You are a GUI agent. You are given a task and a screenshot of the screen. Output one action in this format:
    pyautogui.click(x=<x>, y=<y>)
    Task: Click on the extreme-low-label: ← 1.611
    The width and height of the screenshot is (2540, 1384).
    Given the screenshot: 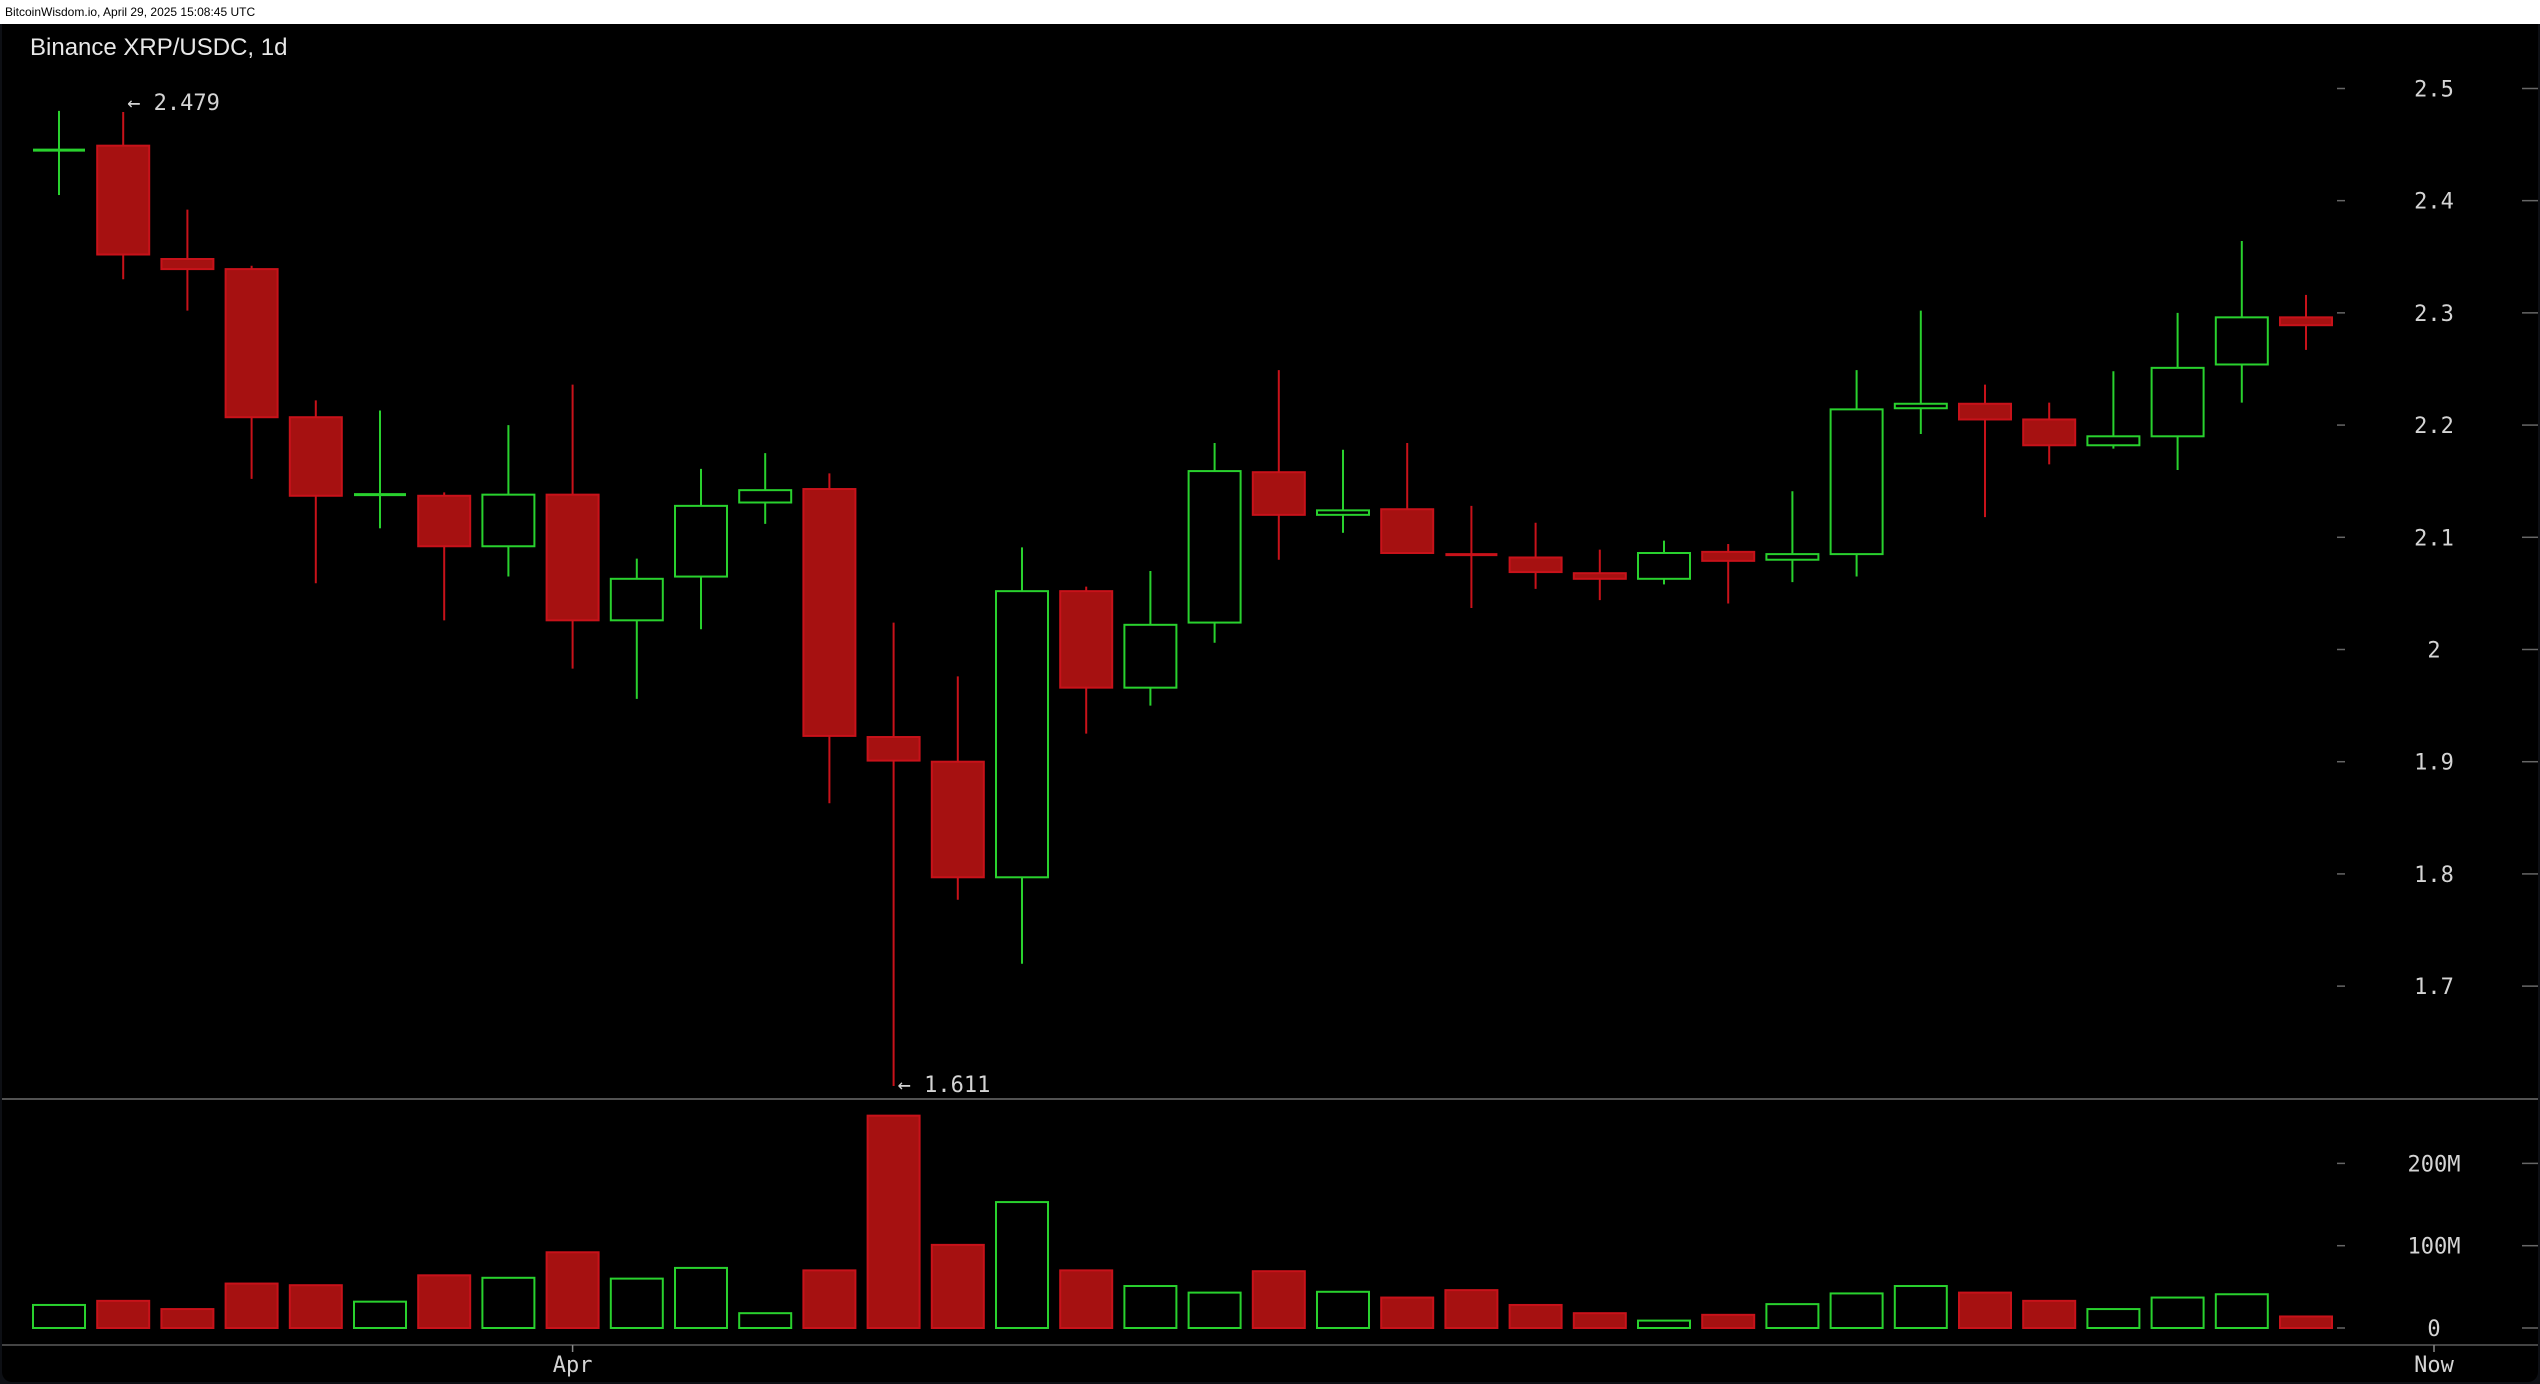 What is the action you would take?
    pyautogui.click(x=944, y=1085)
    